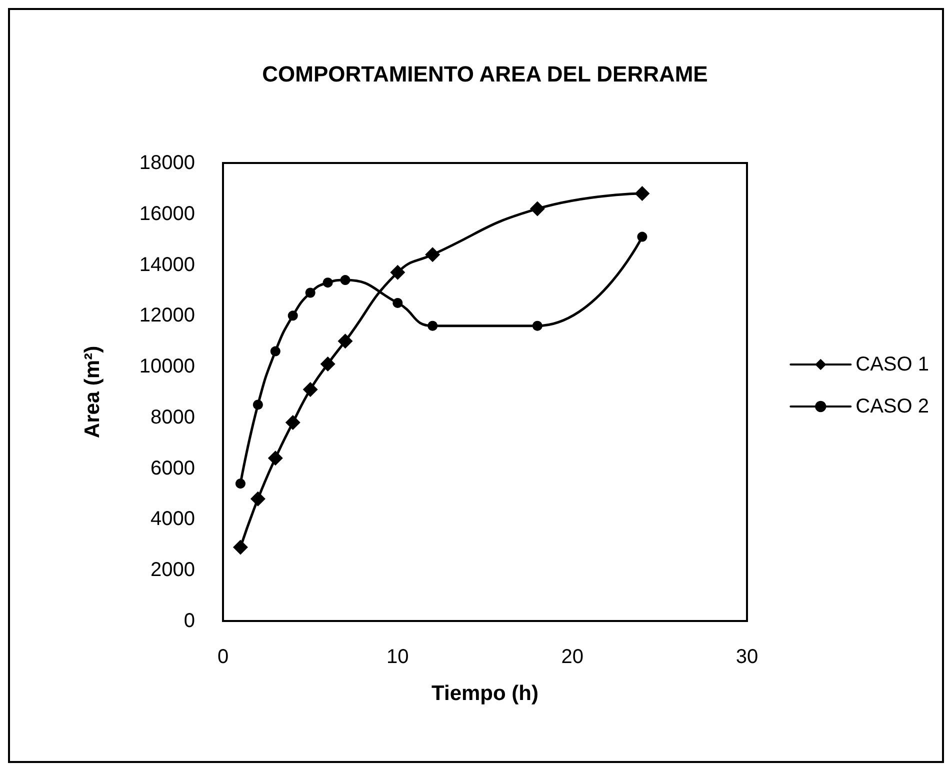  What do you see at coordinates (172, 417) in the screenshot?
I see `y-tick-label: 8000` at bounding box center [172, 417].